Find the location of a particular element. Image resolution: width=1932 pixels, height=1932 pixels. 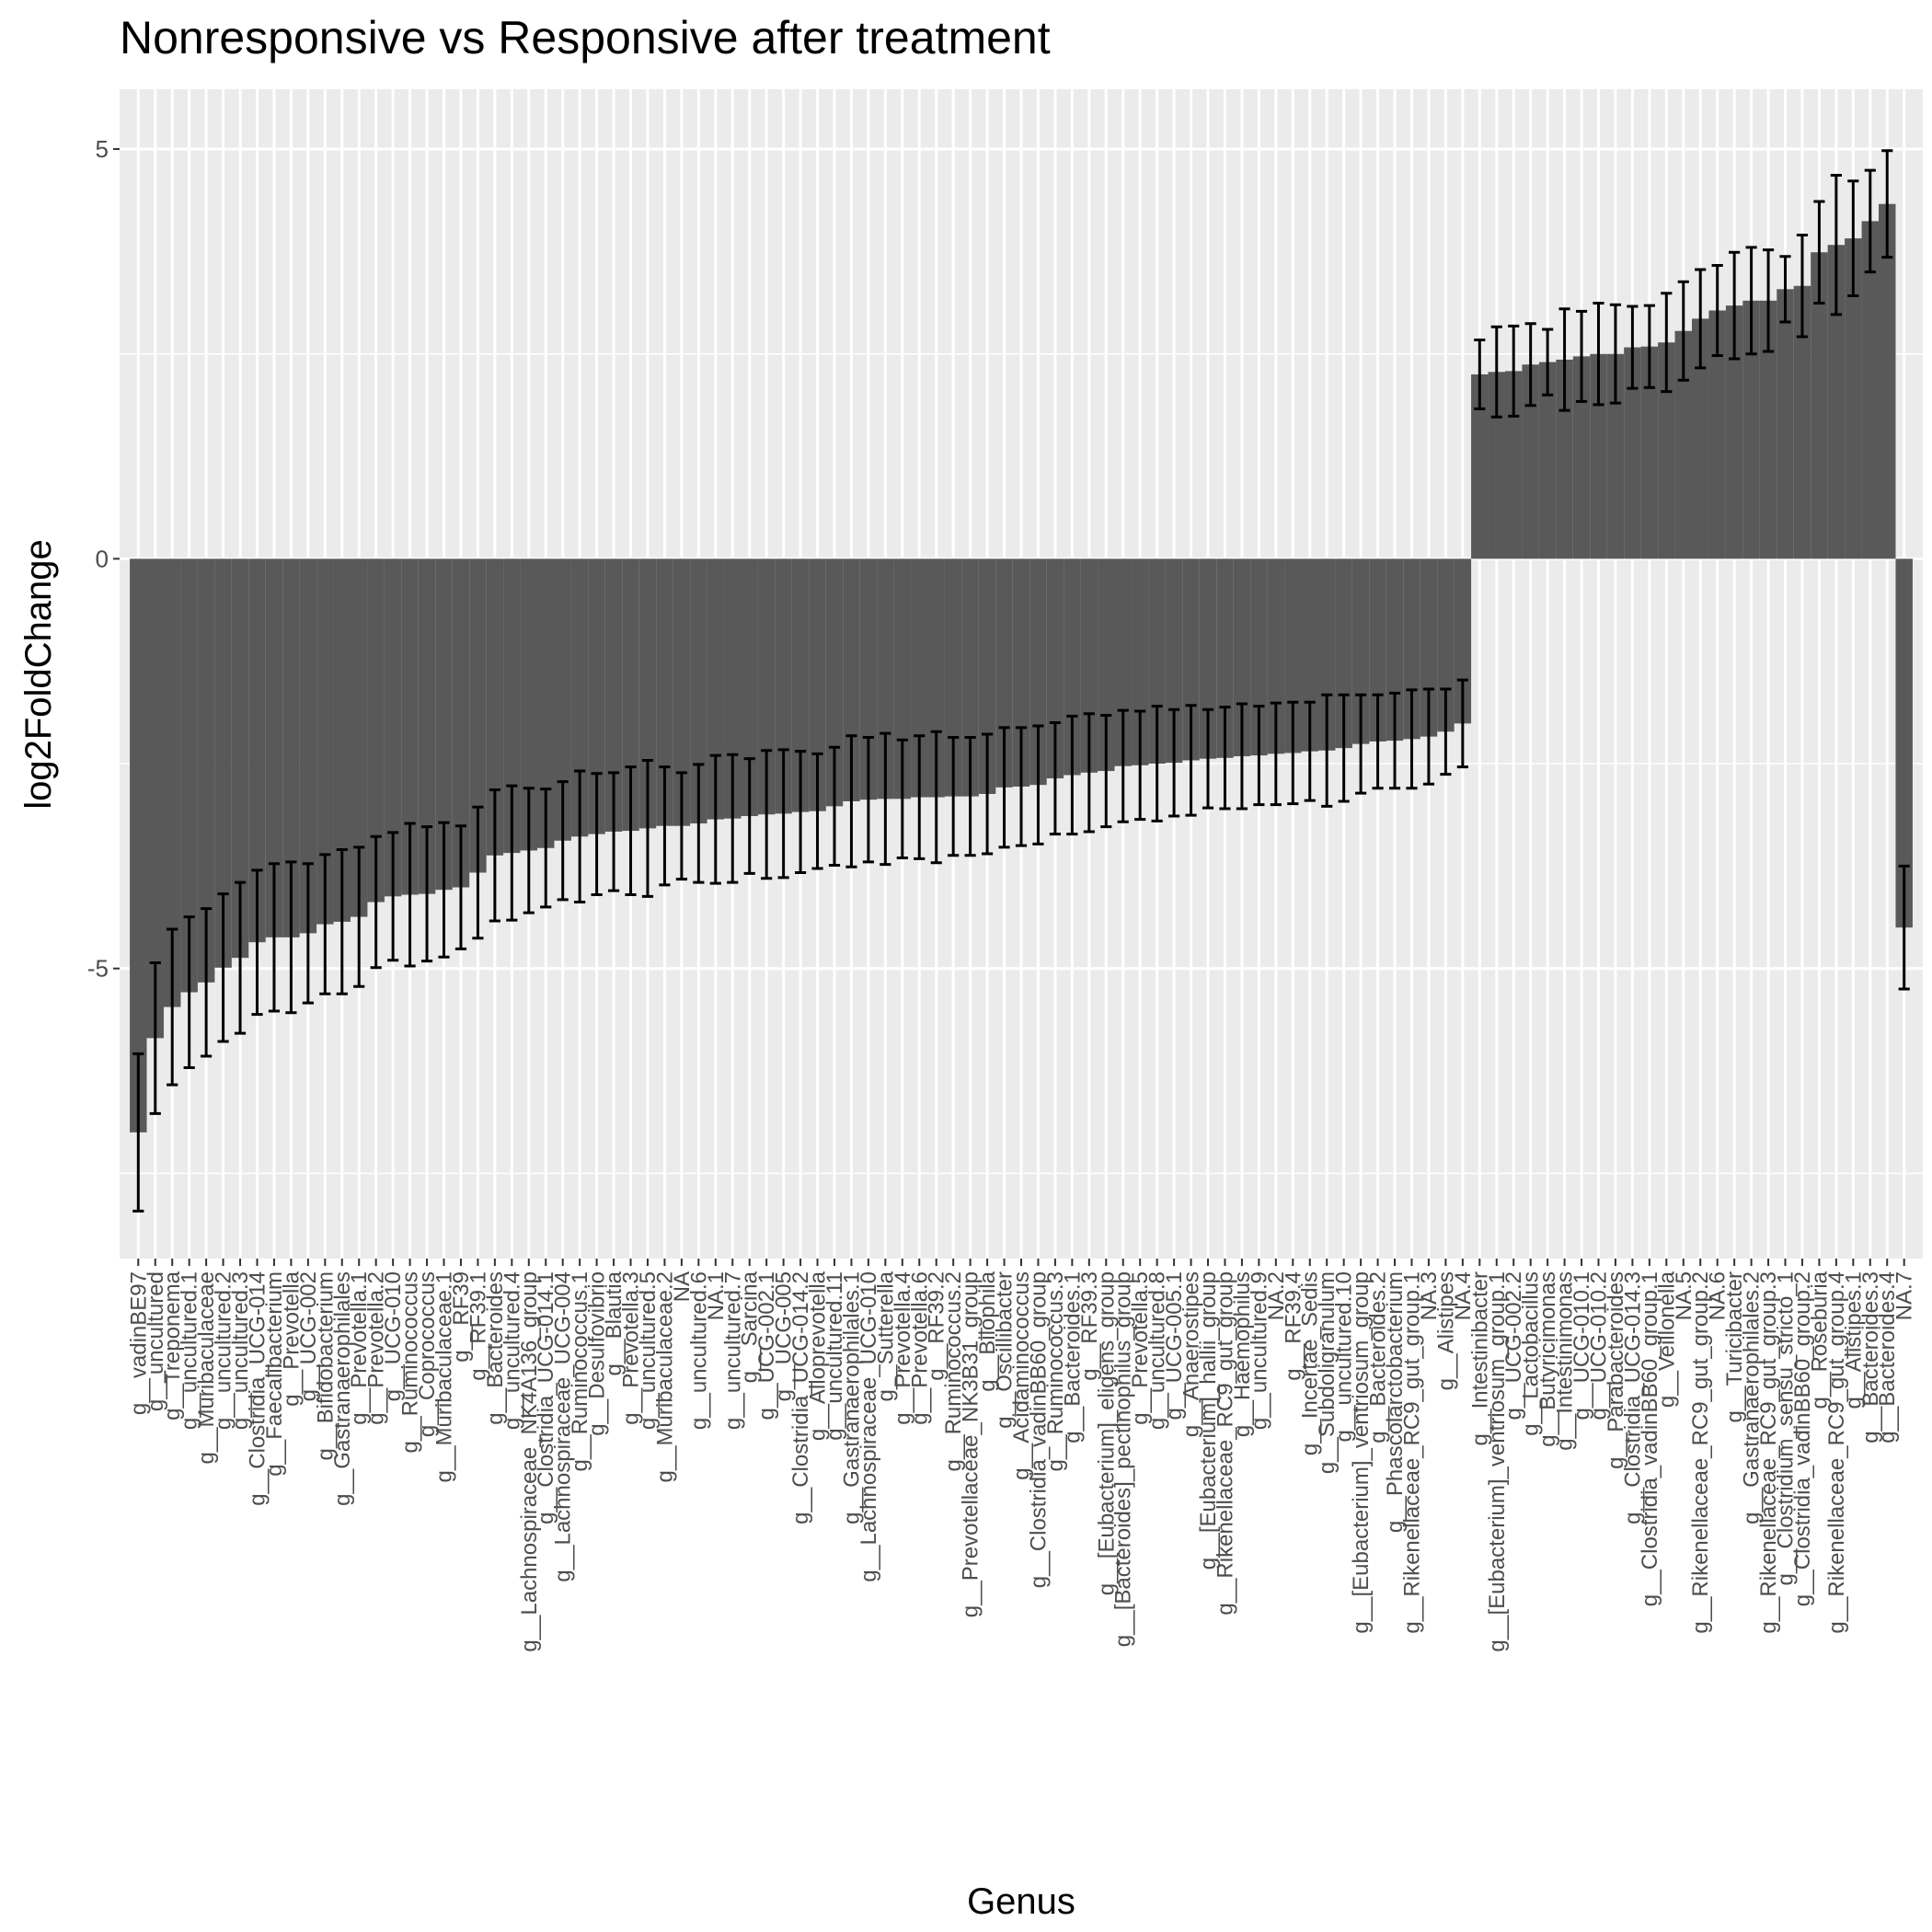

x-tick-label: g__Sarcina is located at coordinates (750, 1327).